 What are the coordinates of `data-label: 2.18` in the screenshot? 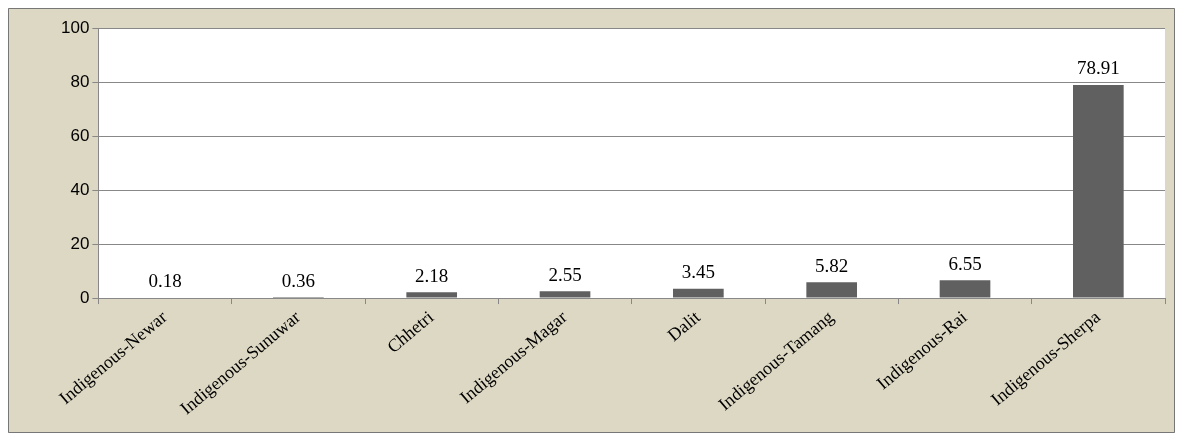 It's located at (432, 275).